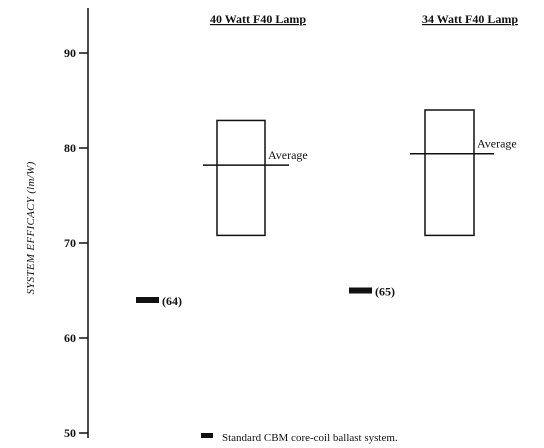 This screenshot has width=544, height=448. What do you see at coordinates (70, 338) in the screenshot?
I see `y-tick-label-60: 60` at bounding box center [70, 338].